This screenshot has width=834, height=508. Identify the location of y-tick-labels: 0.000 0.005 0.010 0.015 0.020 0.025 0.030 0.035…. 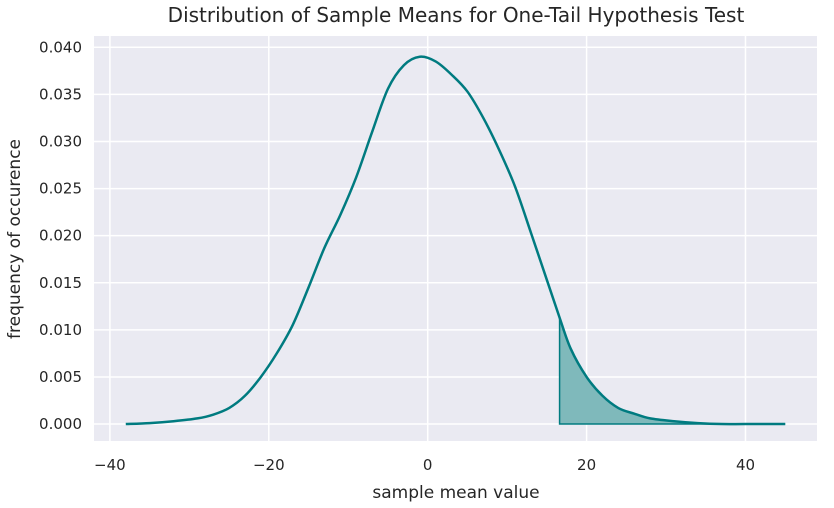
(60, 235).